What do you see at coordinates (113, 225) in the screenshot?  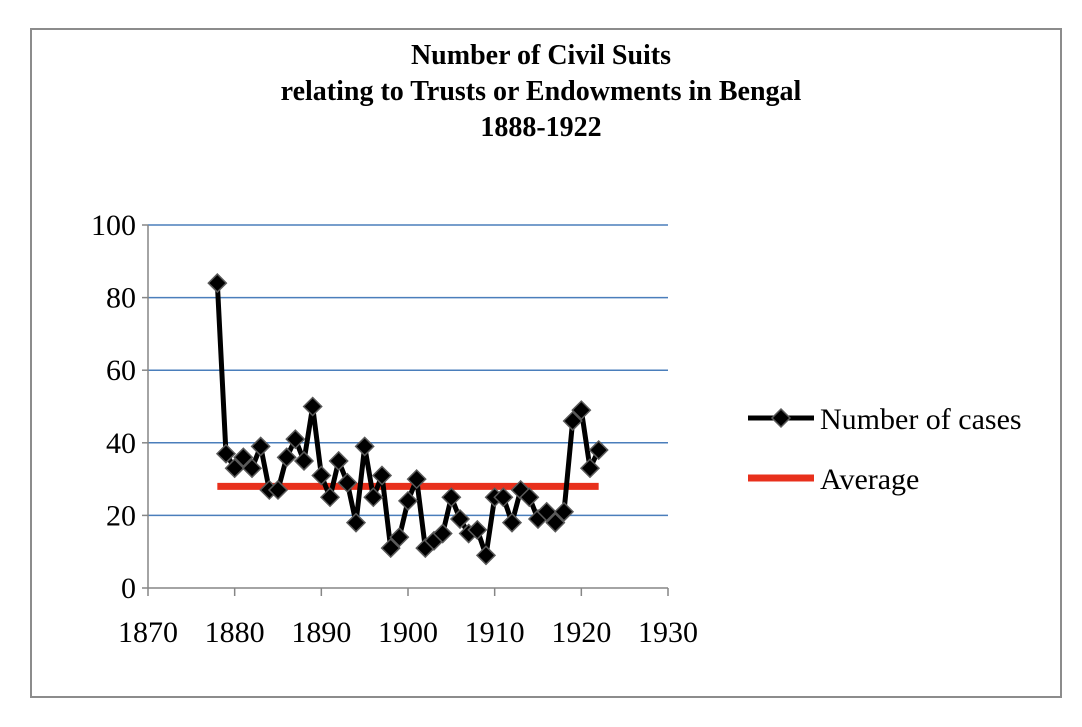 I see `y-tick-label: 100` at bounding box center [113, 225].